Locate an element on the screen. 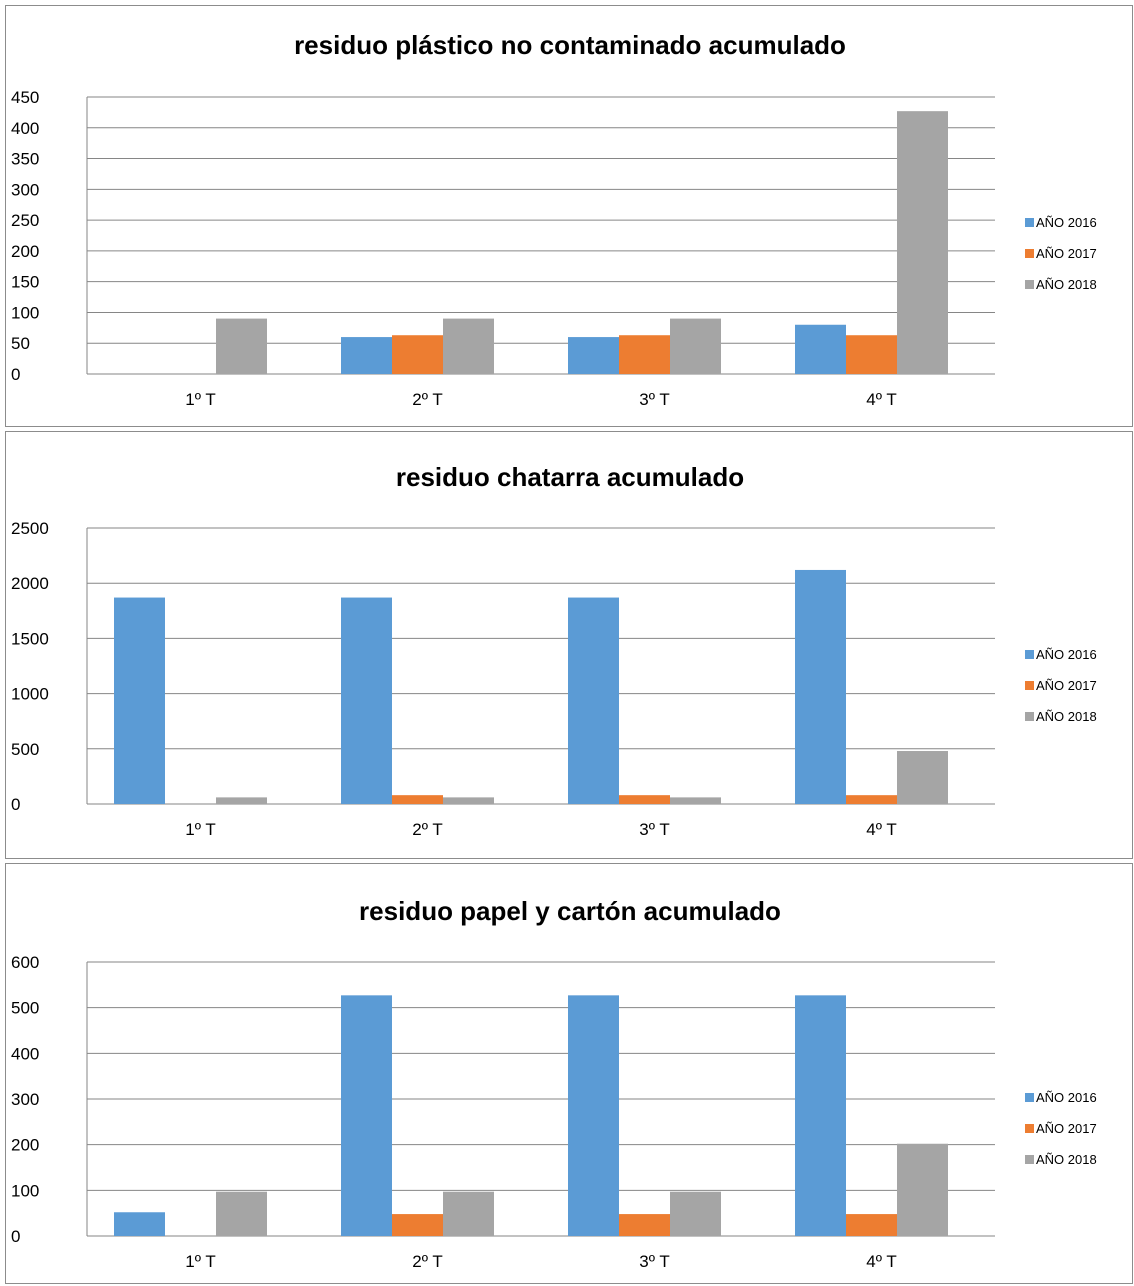 The width and height of the screenshot is (1134, 1286). chart-title: residuo chatarra acumulado is located at coordinates (570, 477).